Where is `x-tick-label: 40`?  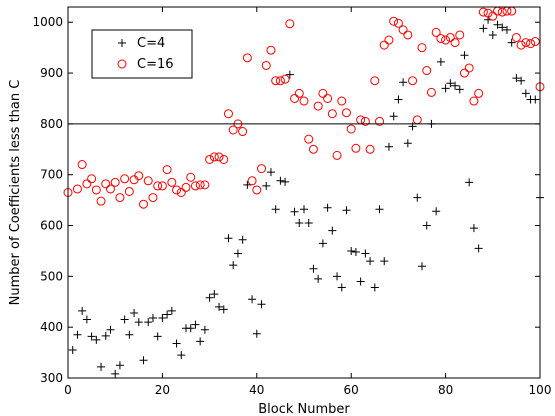 x-tick-label: 40 is located at coordinates (256, 390).